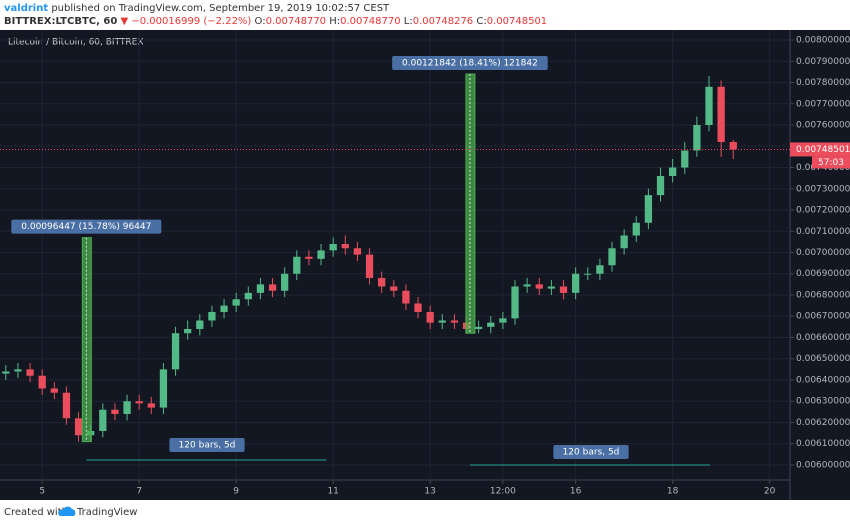 Image resolution: width=850 pixels, height=524 pixels. Describe the element at coordinates (823, 83) in the screenshot. I see `y-tick-label: 0.00780000` at that location.